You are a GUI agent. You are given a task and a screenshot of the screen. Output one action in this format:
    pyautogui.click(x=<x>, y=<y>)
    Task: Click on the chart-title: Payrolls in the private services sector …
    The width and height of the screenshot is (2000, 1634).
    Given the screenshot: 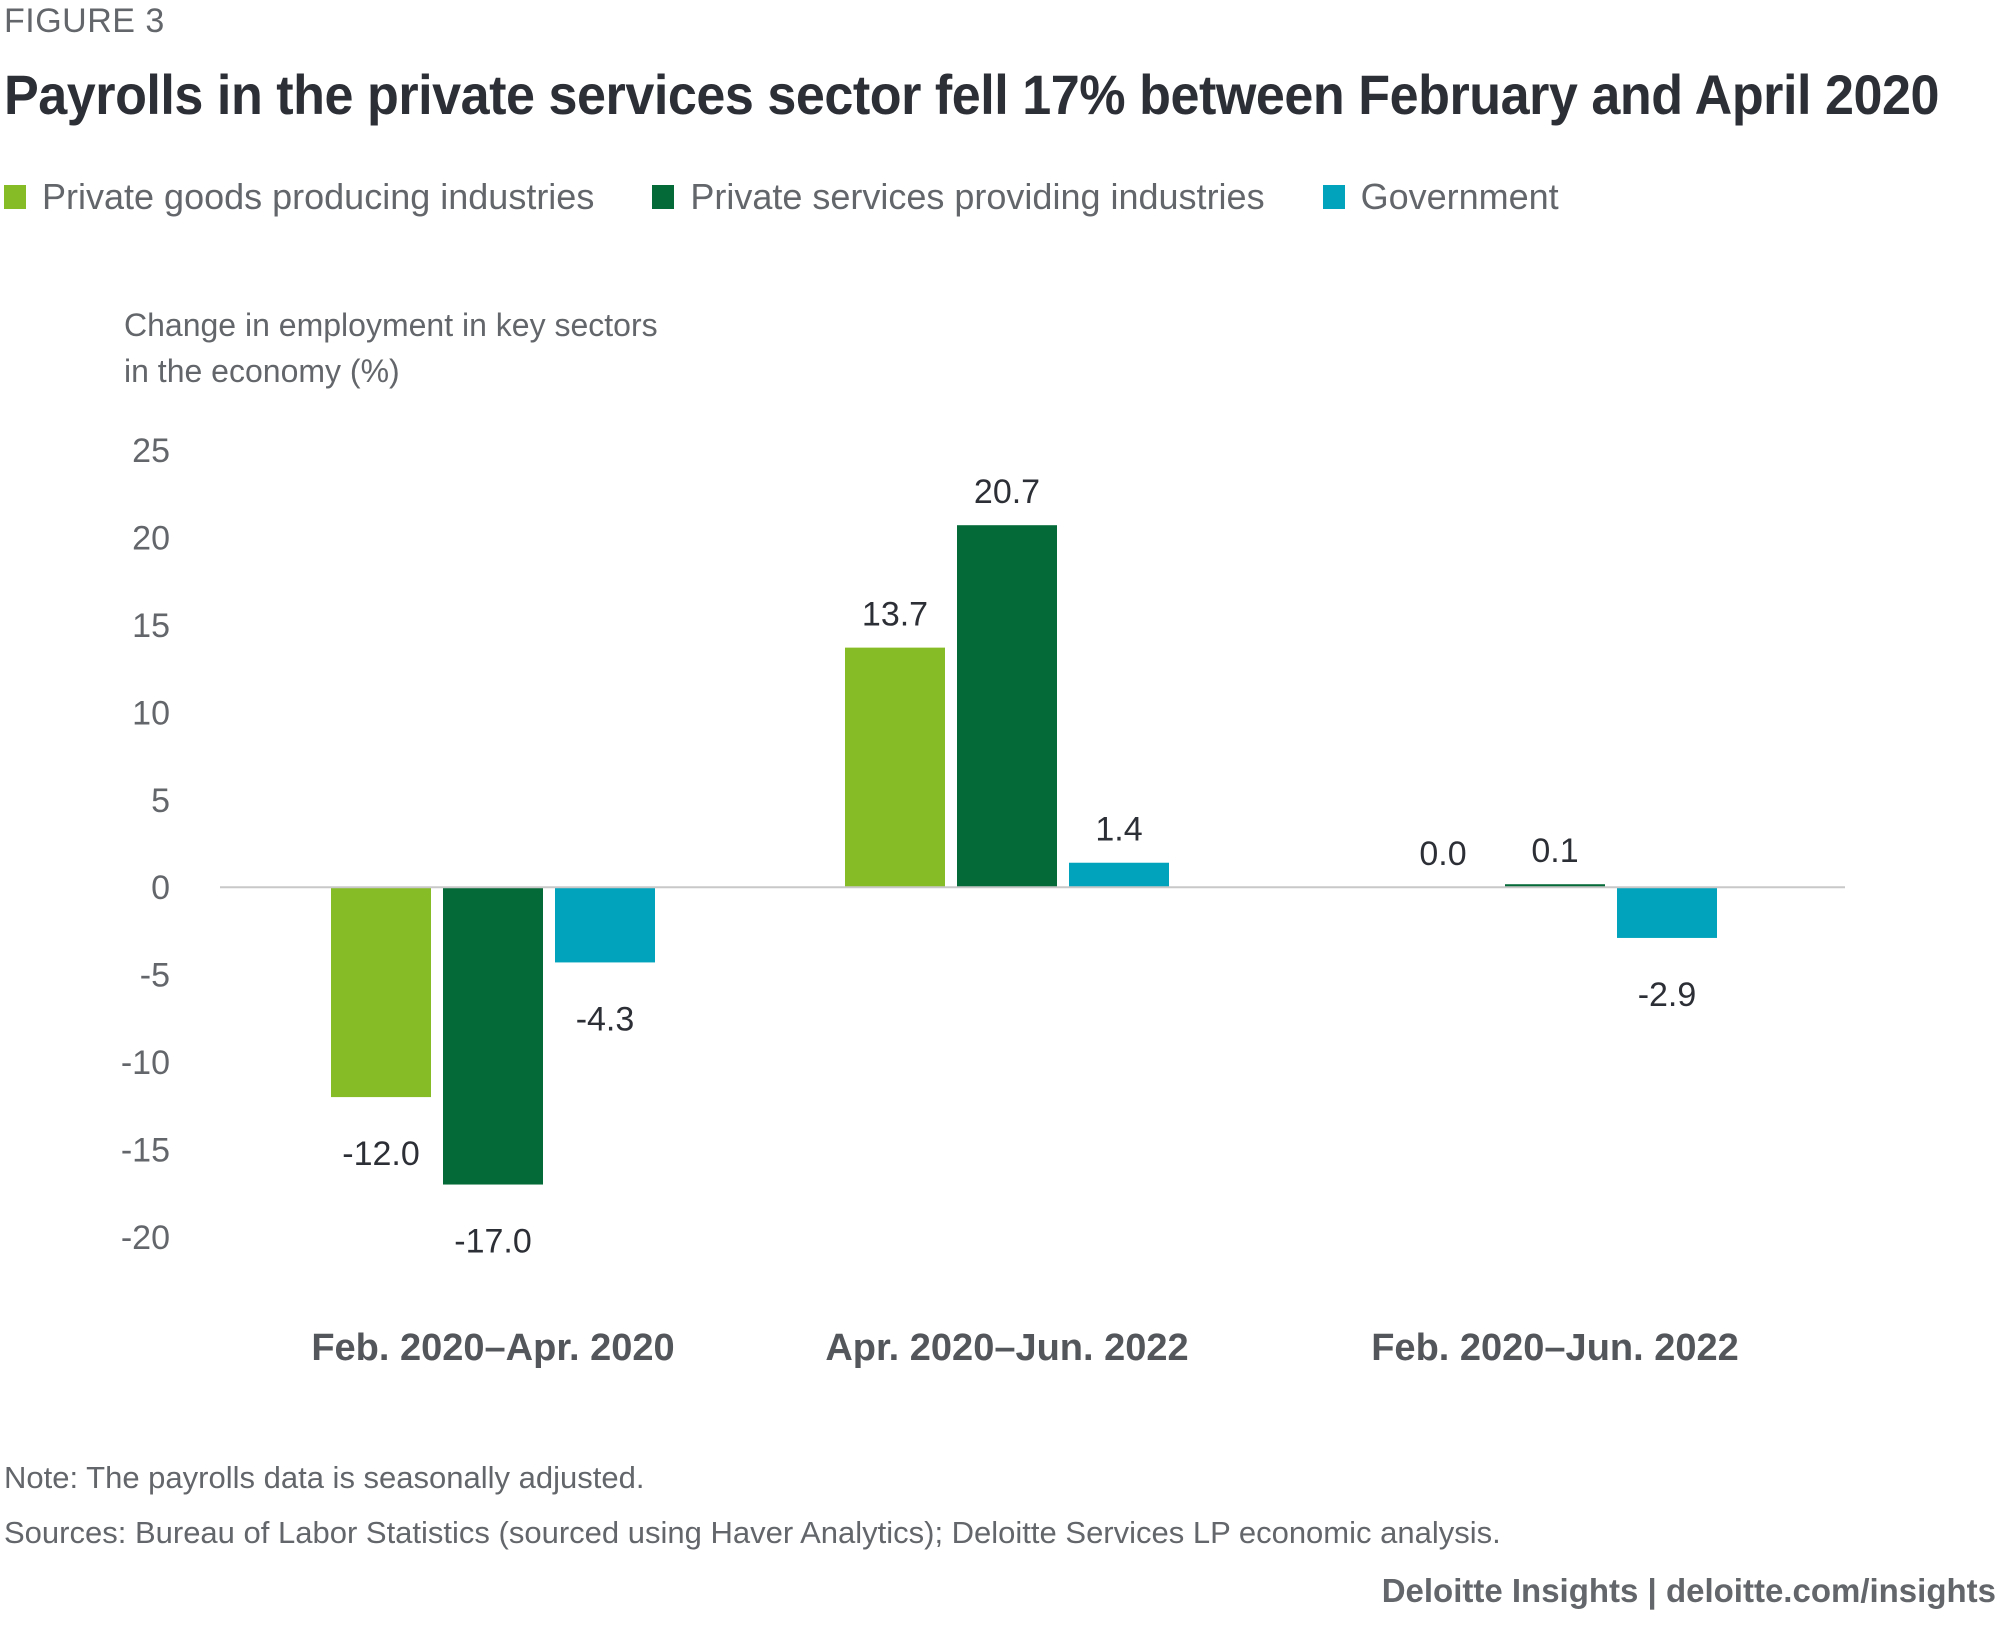 What is the action you would take?
    pyautogui.click(x=971, y=94)
    